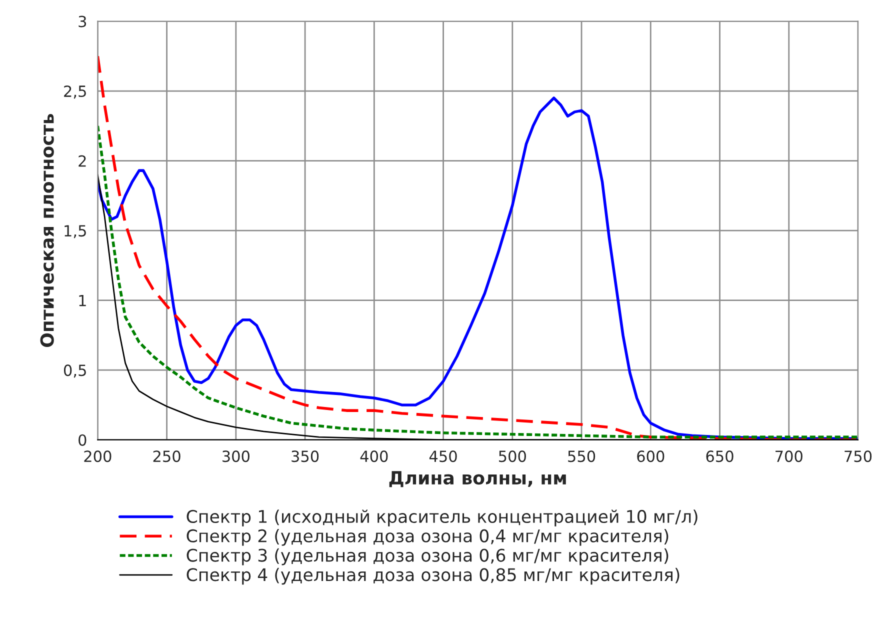 The height and width of the screenshot is (644, 880). I want to click on x-tick-label: 550, so click(582, 456).